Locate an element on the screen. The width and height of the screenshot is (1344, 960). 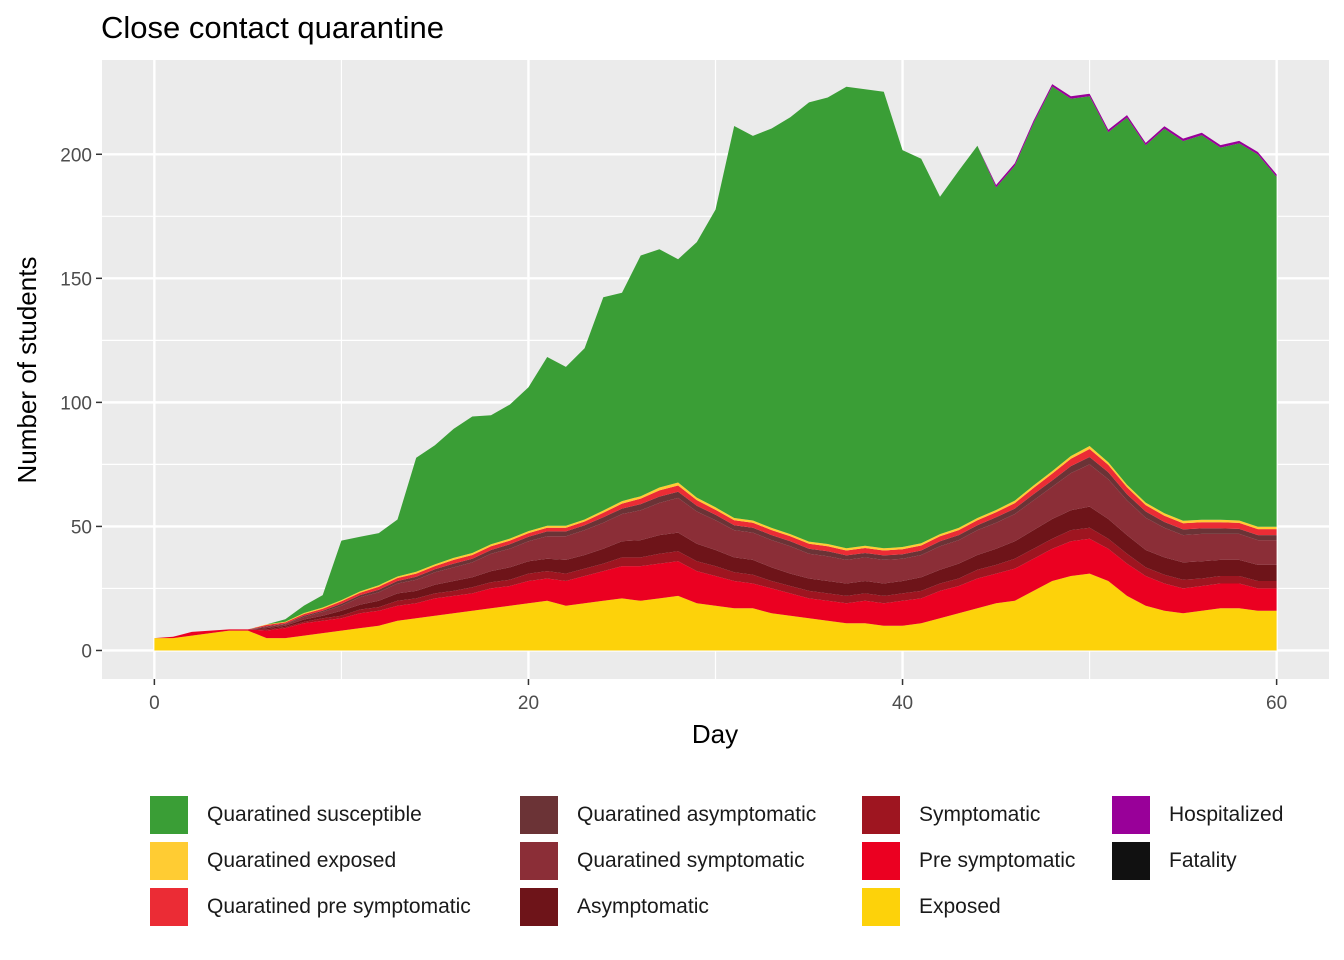
legend-label: Quaratined asymptomatic is located at coordinates (697, 814).